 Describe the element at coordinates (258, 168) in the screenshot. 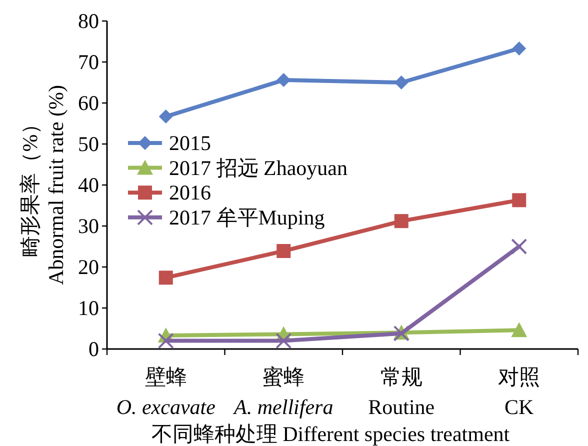

I see `legend-label: 2017 招远 Zhaoyuan` at that location.